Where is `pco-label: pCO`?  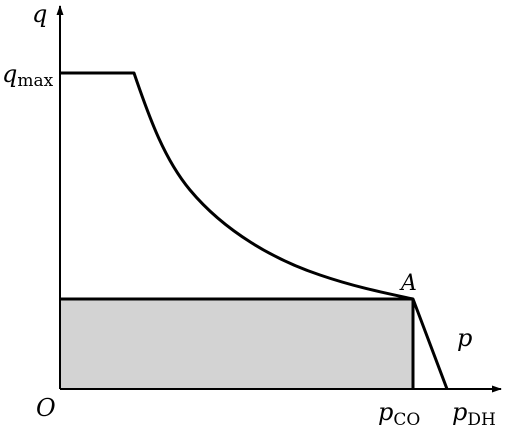
pco-label: pCO is located at coordinates (399, 414).